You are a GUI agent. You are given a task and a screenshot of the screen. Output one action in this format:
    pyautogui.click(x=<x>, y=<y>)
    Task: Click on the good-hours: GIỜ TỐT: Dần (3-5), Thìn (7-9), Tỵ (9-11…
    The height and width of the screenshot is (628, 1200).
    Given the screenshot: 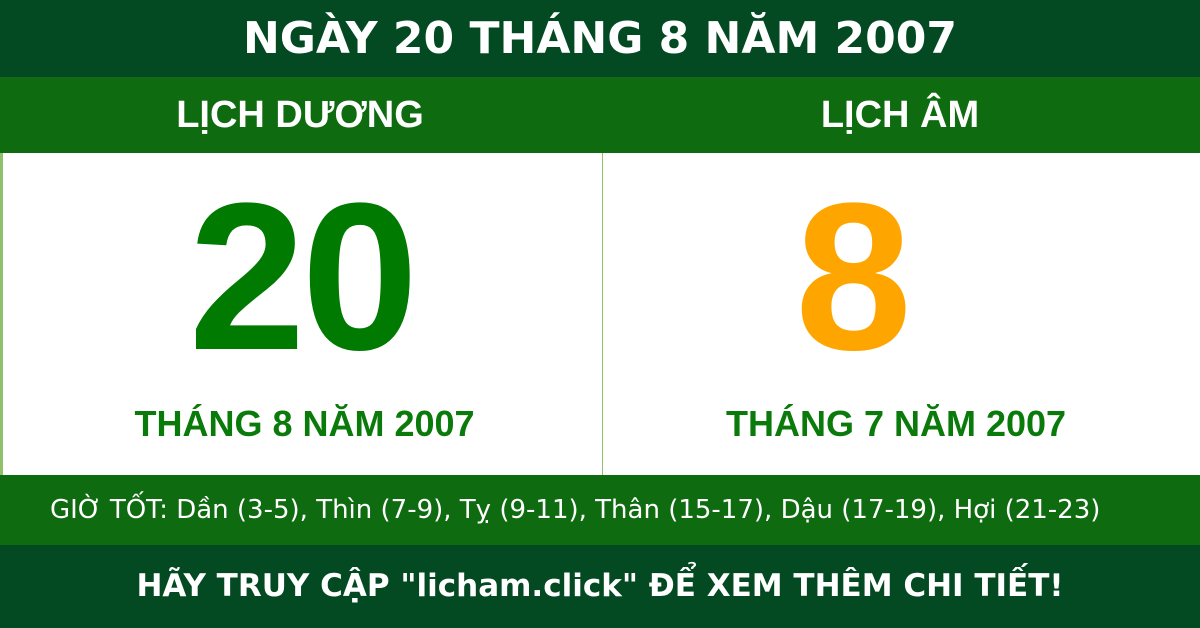 What is the action you would take?
    pyautogui.click(x=600, y=510)
    